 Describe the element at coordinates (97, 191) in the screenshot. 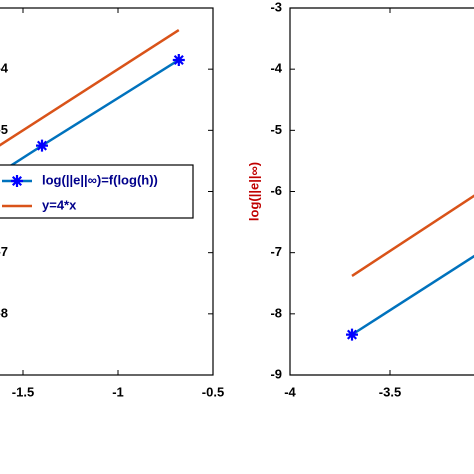

I see `legend-box` at that location.